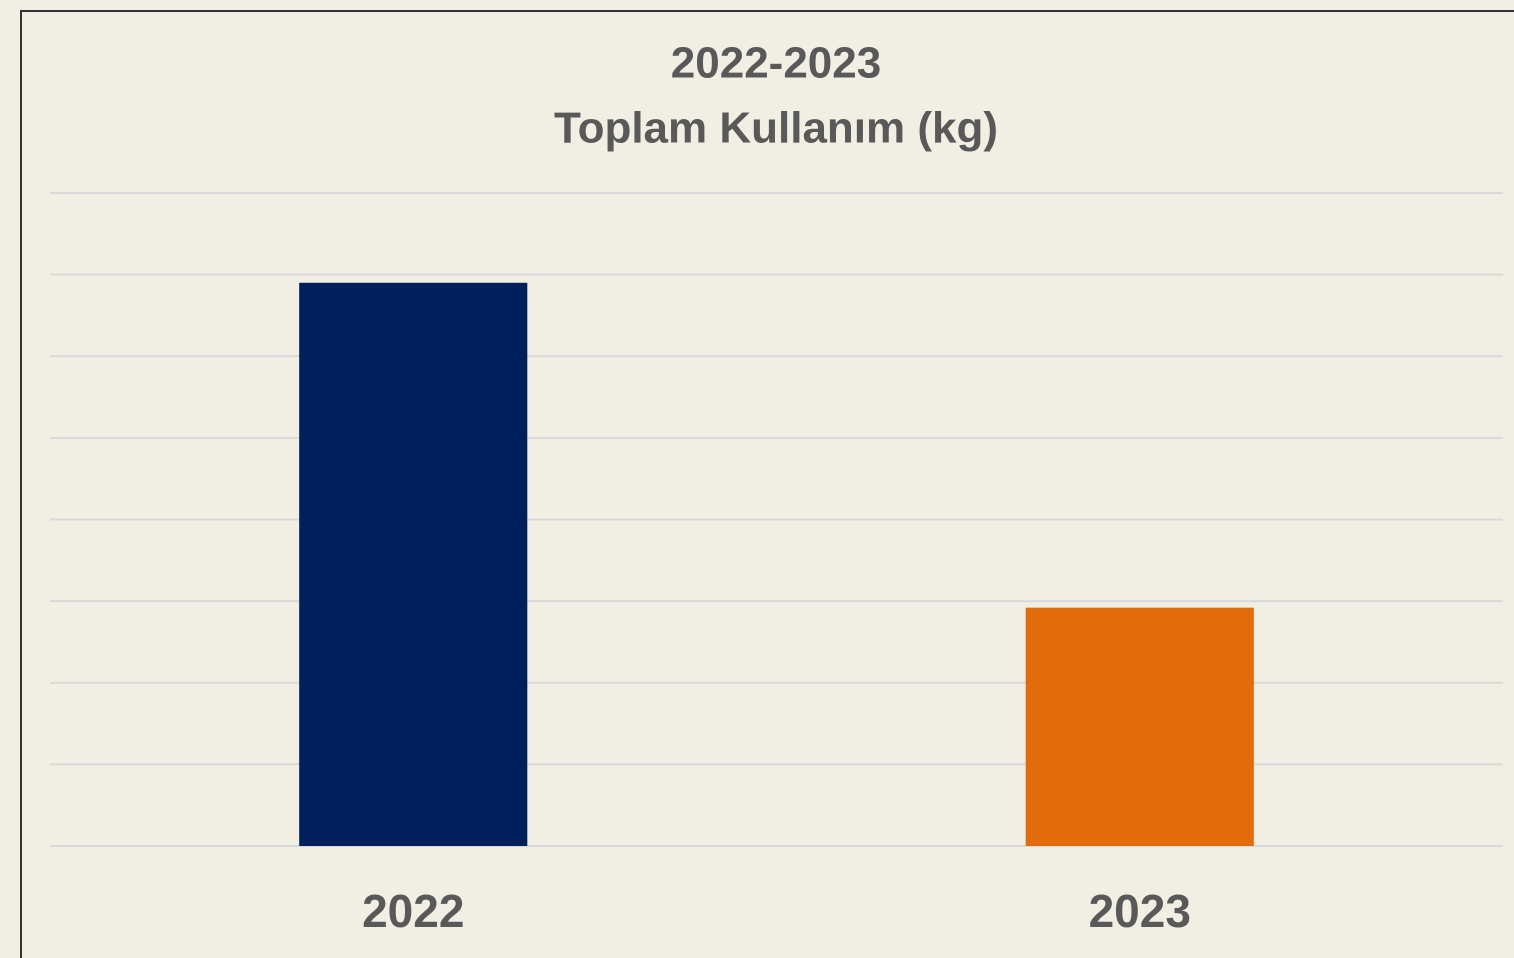  What do you see at coordinates (413, 911) in the screenshot?
I see `x-tick-label: 2022` at bounding box center [413, 911].